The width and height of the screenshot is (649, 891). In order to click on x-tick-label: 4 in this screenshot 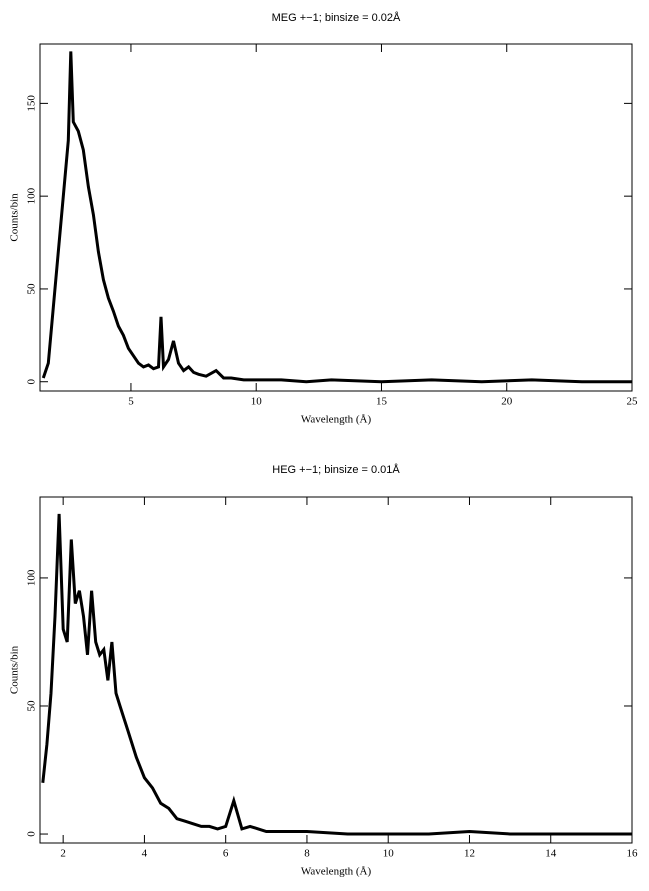, I will do `click(145, 854)`.